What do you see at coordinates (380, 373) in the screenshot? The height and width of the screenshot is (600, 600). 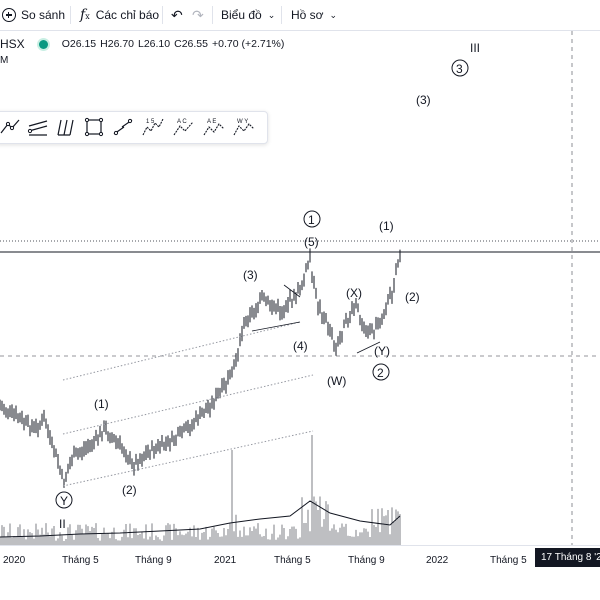 I see `wave-label-circle-2: 2` at bounding box center [380, 373].